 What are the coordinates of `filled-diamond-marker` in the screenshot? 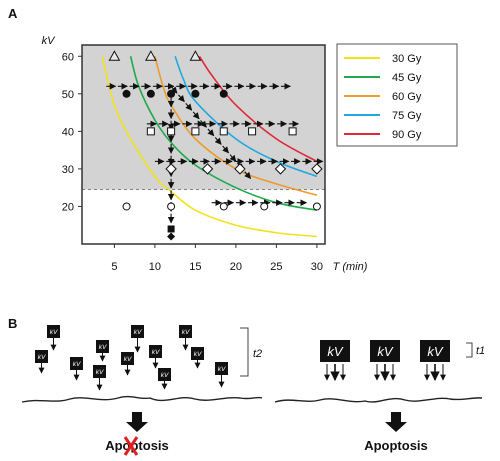 It's located at (171, 236).